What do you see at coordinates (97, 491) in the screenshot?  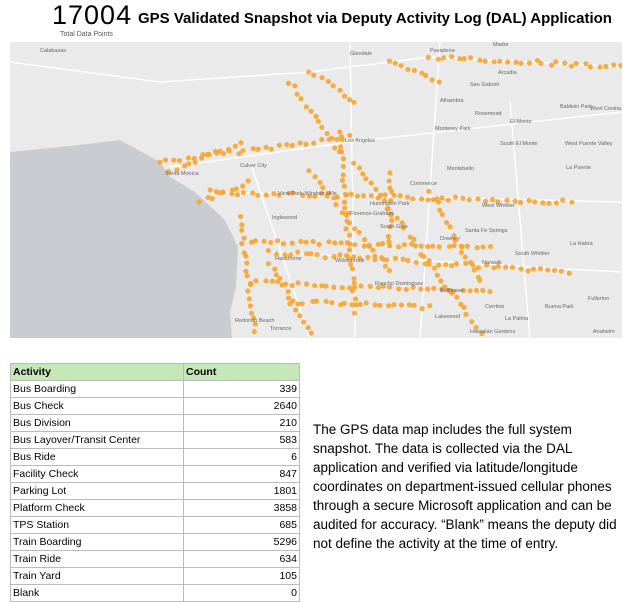 I see `activity-cell: Parking Lot` at bounding box center [97, 491].